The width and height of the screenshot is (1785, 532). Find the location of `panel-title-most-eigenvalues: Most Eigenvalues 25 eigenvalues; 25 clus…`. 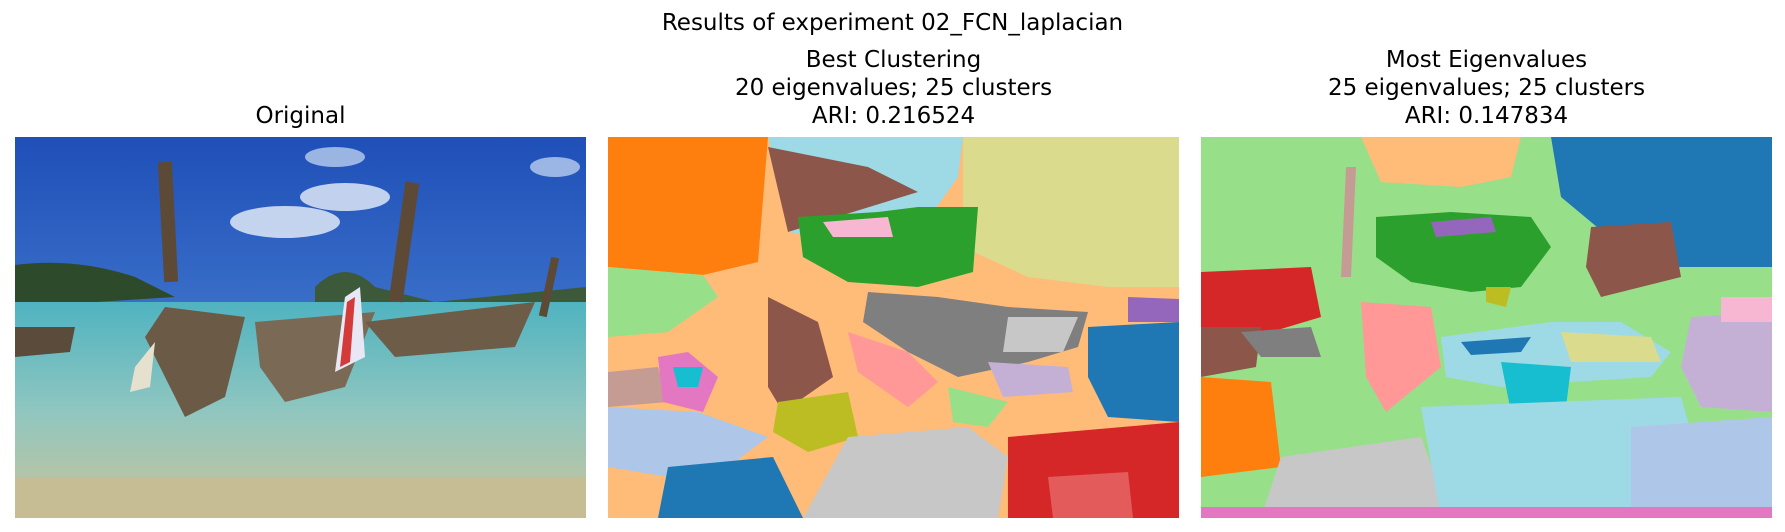

panel-title-most-eigenvalues: Most Eigenvalues 25 eigenvalues; 25 clus… is located at coordinates (1486, 88).